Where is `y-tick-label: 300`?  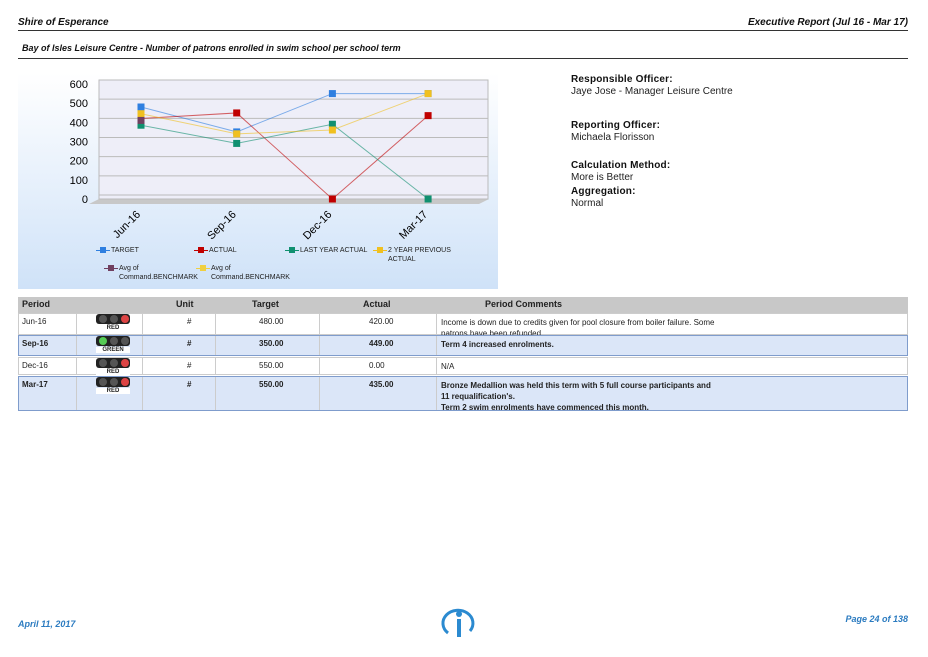
y-tick-label: 300 is located at coordinates (79, 143).